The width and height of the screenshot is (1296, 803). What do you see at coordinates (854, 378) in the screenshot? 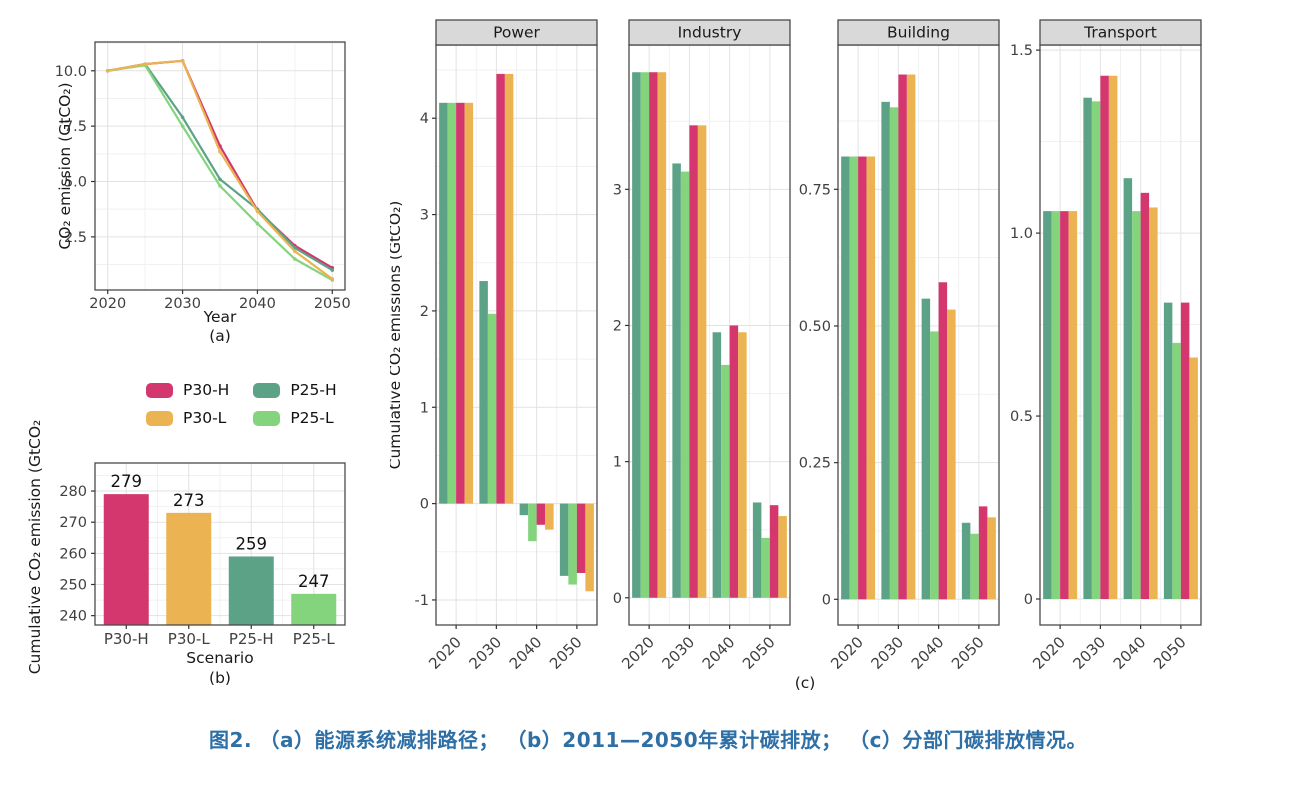
I see `bar-building-P25-L-2020` at bounding box center [854, 378].